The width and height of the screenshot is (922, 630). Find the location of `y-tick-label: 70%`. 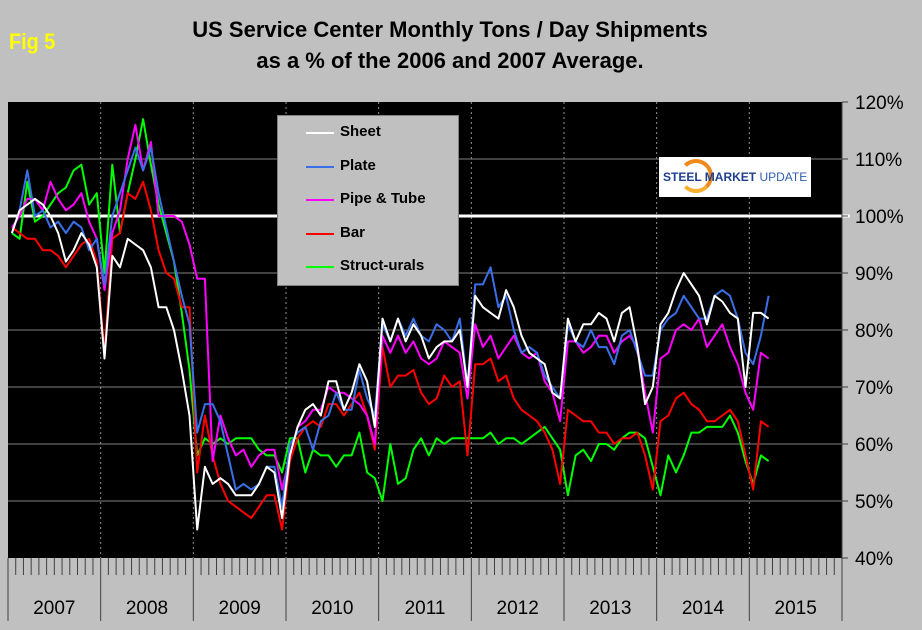

y-tick-label: 70% is located at coordinates (874, 388).